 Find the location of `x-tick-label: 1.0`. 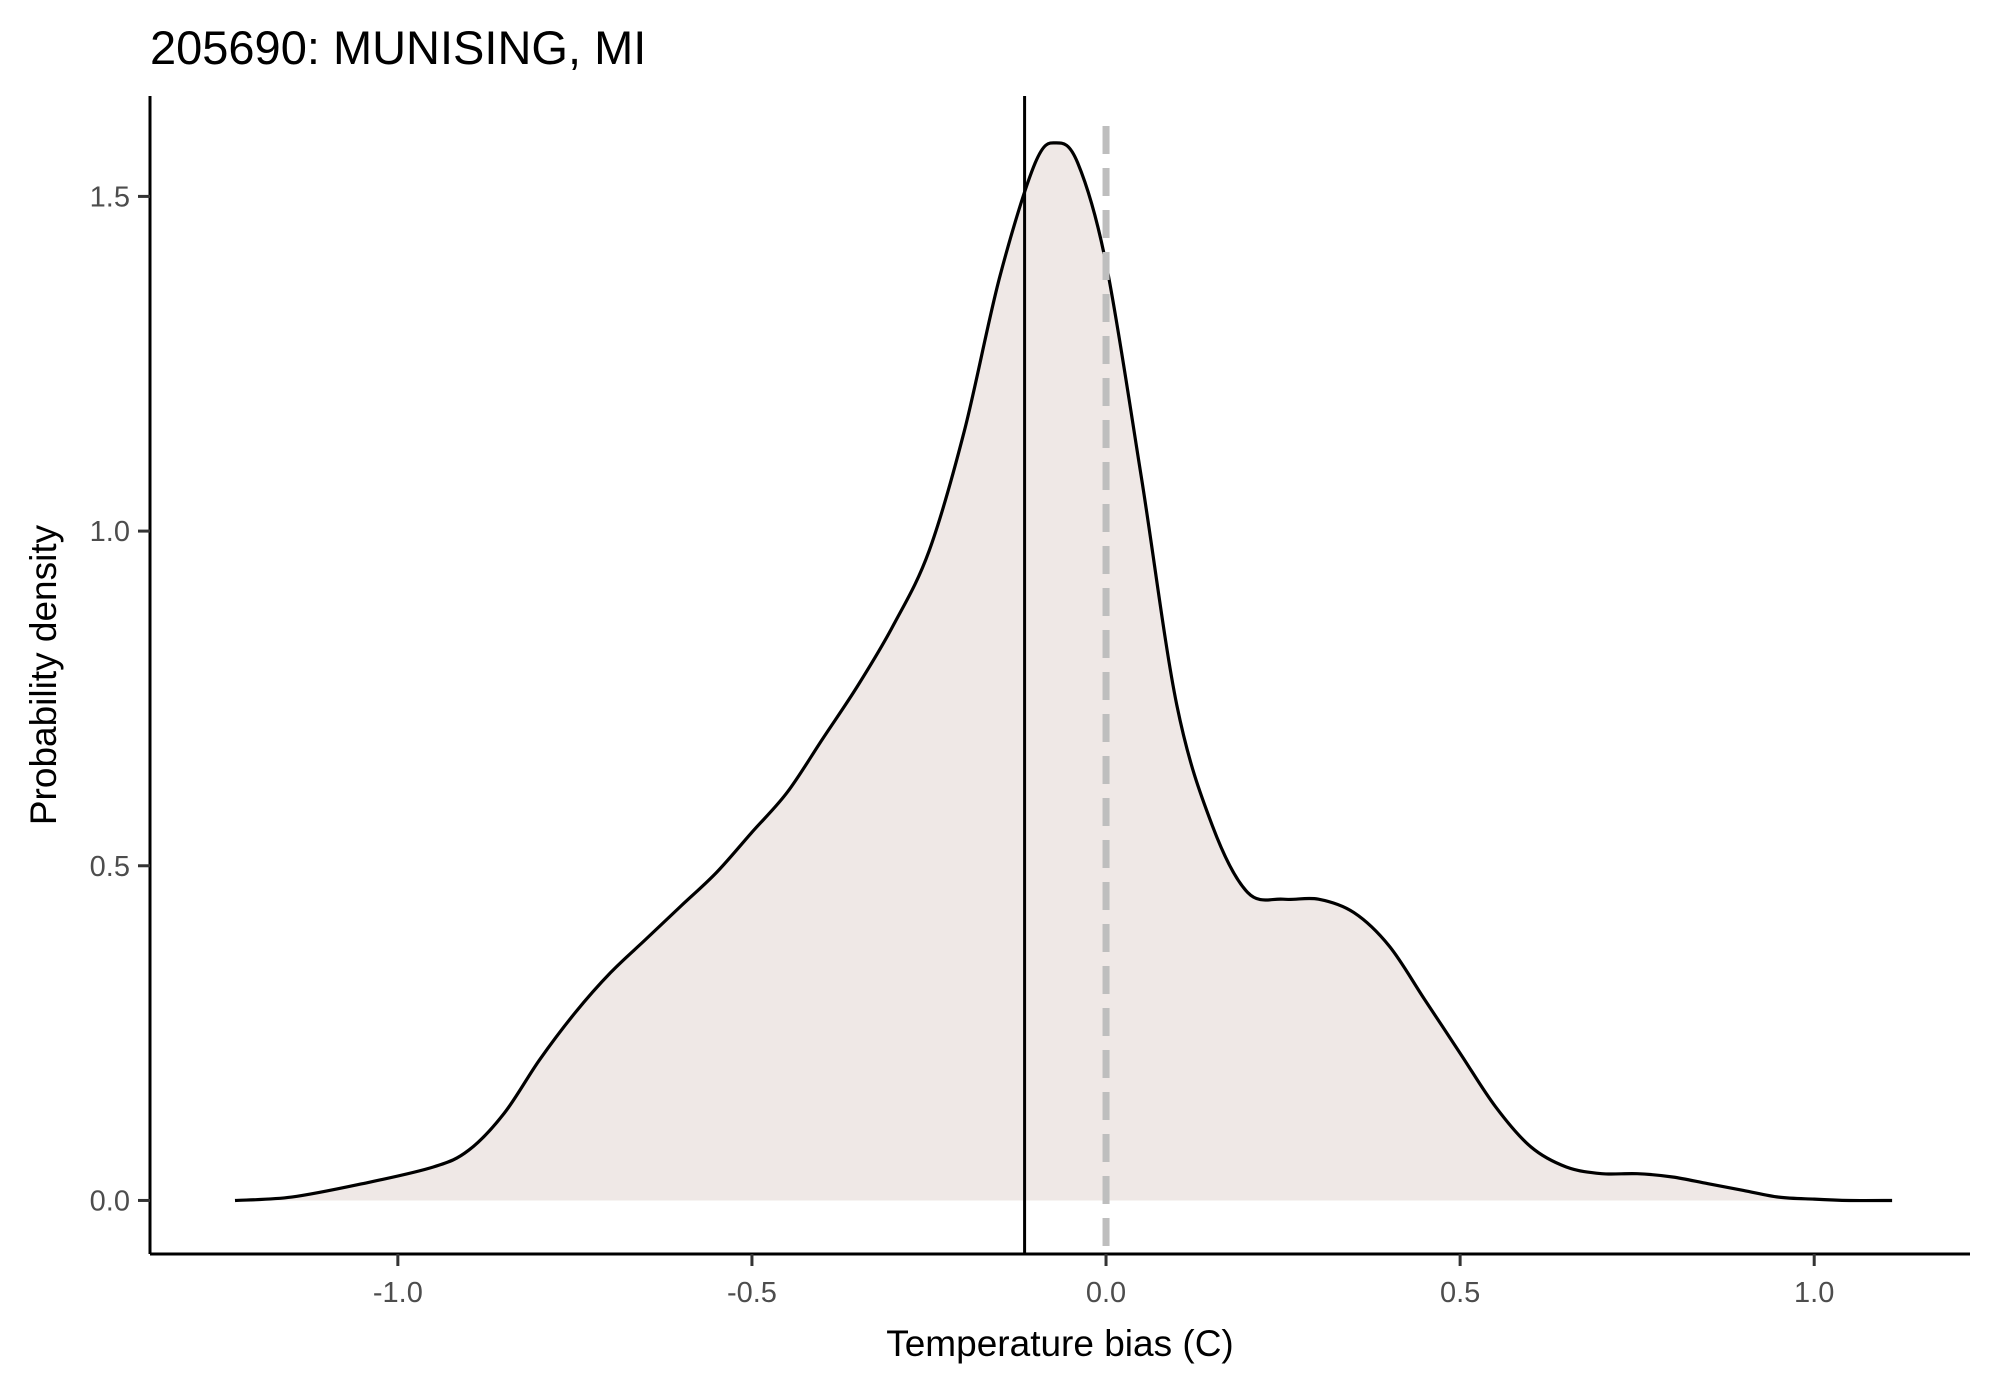

x-tick-label: 1.0 is located at coordinates (1814, 1293).